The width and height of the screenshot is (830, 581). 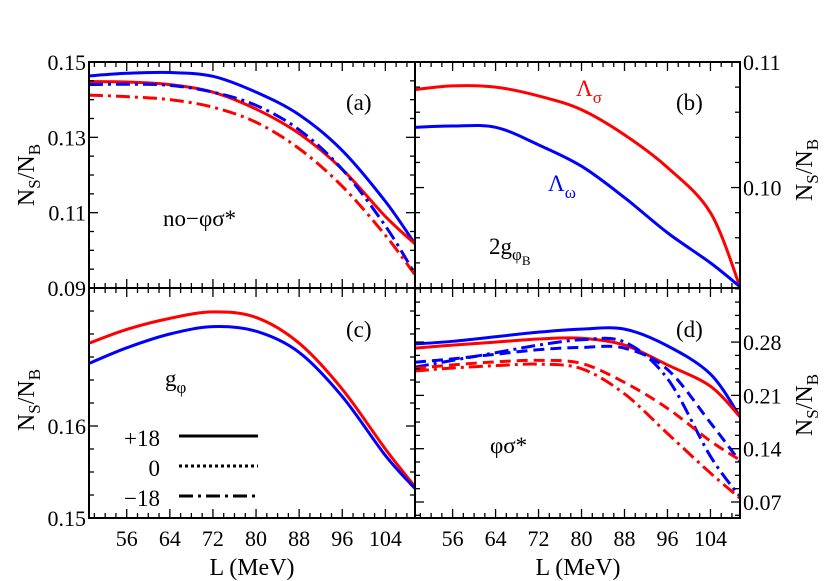 What do you see at coordinates (762, 449) in the screenshot?
I see `y-tick-label: 0.14` at bounding box center [762, 449].